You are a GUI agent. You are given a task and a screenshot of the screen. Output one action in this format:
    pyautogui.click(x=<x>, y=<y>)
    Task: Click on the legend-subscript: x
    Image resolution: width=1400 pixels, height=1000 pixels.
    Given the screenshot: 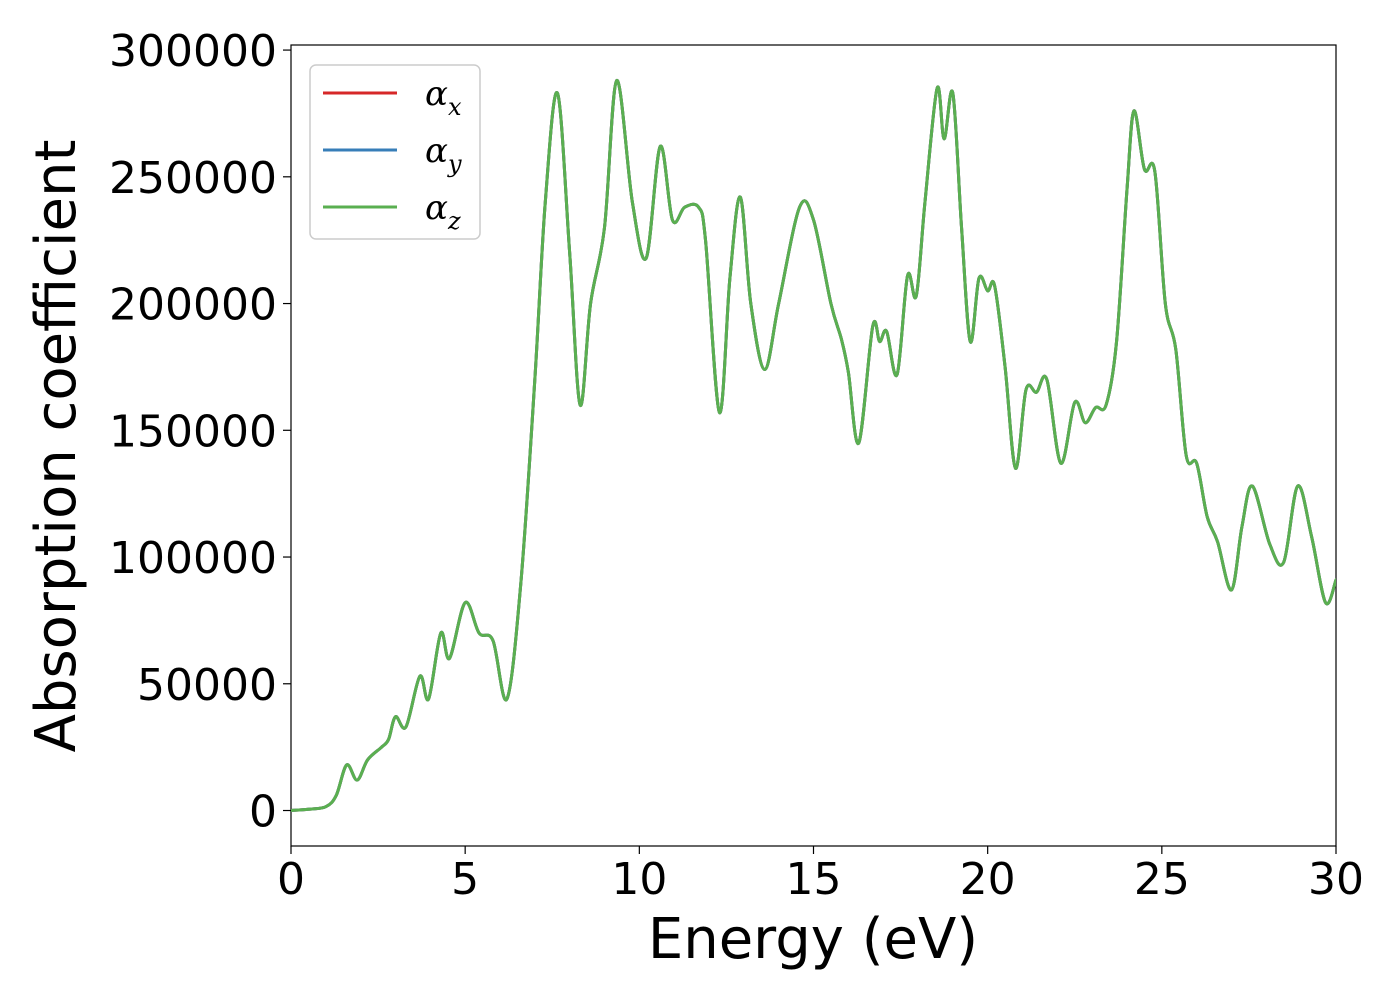 What is the action you would take?
    pyautogui.click(x=455, y=107)
    